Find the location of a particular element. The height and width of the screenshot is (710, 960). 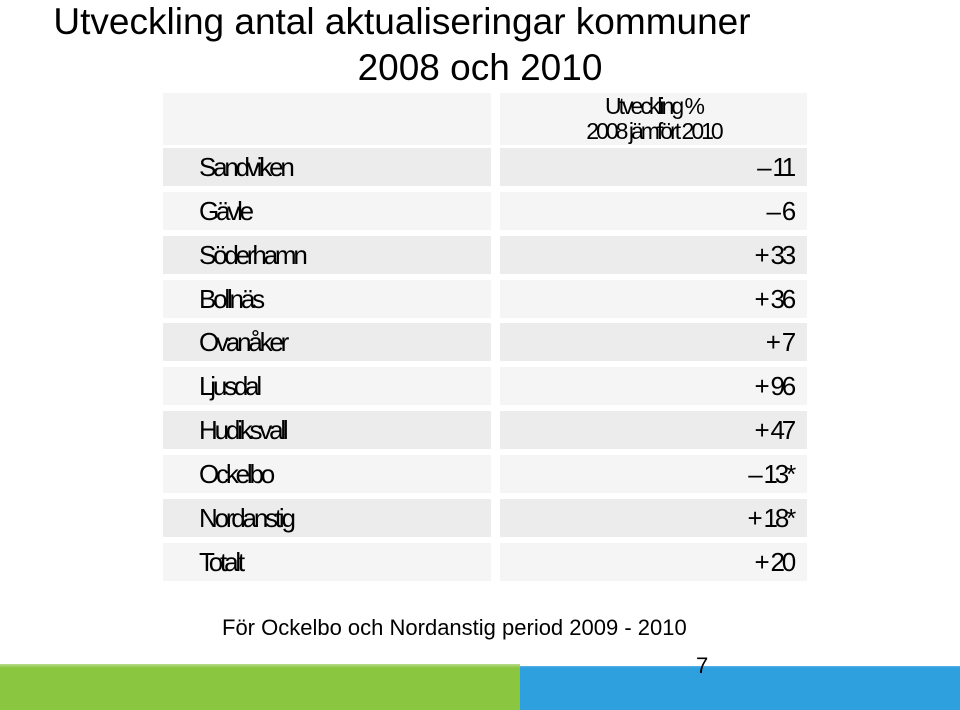

row-name-cell: Bollnäs is located at coordinates (327, 299).